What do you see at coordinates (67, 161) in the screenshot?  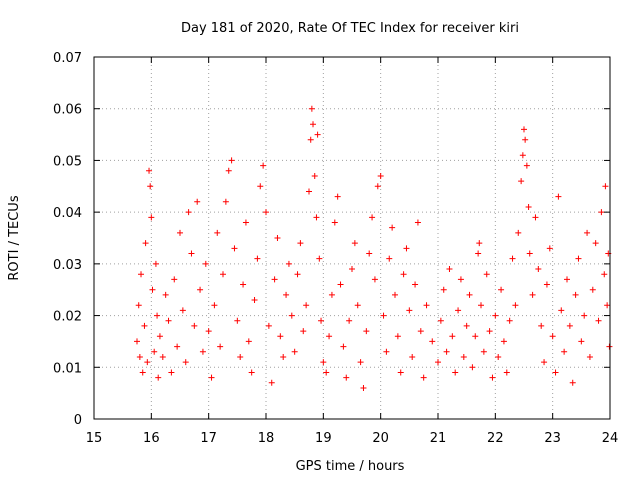 I see `y-tick-label: 0.05` at bounding box center [67, 161].